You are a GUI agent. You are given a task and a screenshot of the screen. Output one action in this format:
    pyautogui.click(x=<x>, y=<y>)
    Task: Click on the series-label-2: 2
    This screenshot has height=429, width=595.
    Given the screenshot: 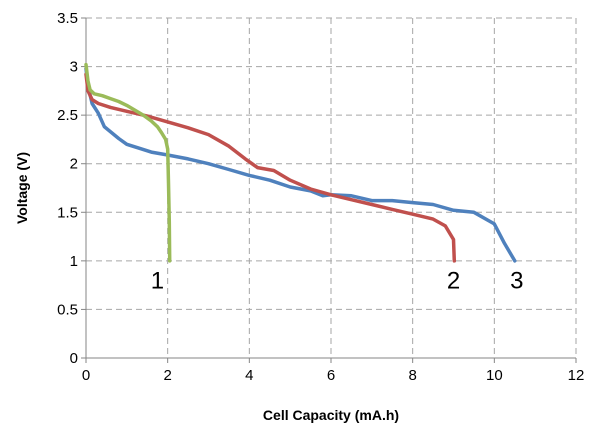 What is the action you would take?
    pyautogui.click(x=453, y=280)
    